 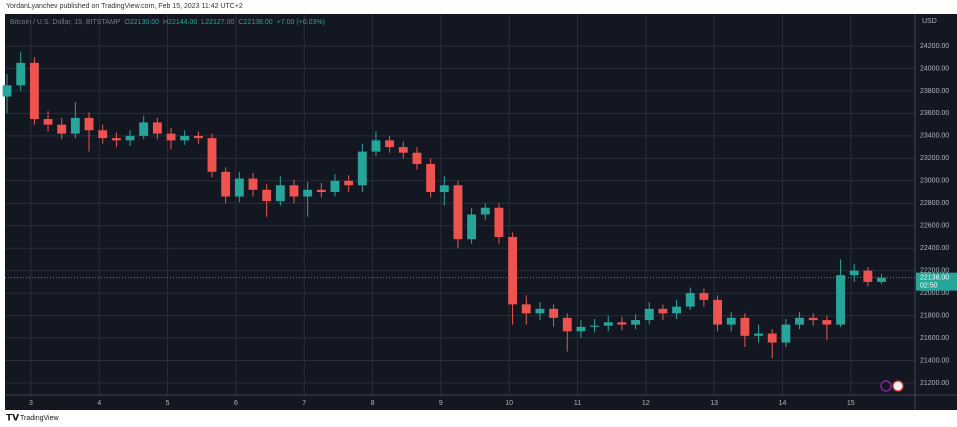 I want to click on y-tick-label: 22200.00, so click(x=934, y=271).